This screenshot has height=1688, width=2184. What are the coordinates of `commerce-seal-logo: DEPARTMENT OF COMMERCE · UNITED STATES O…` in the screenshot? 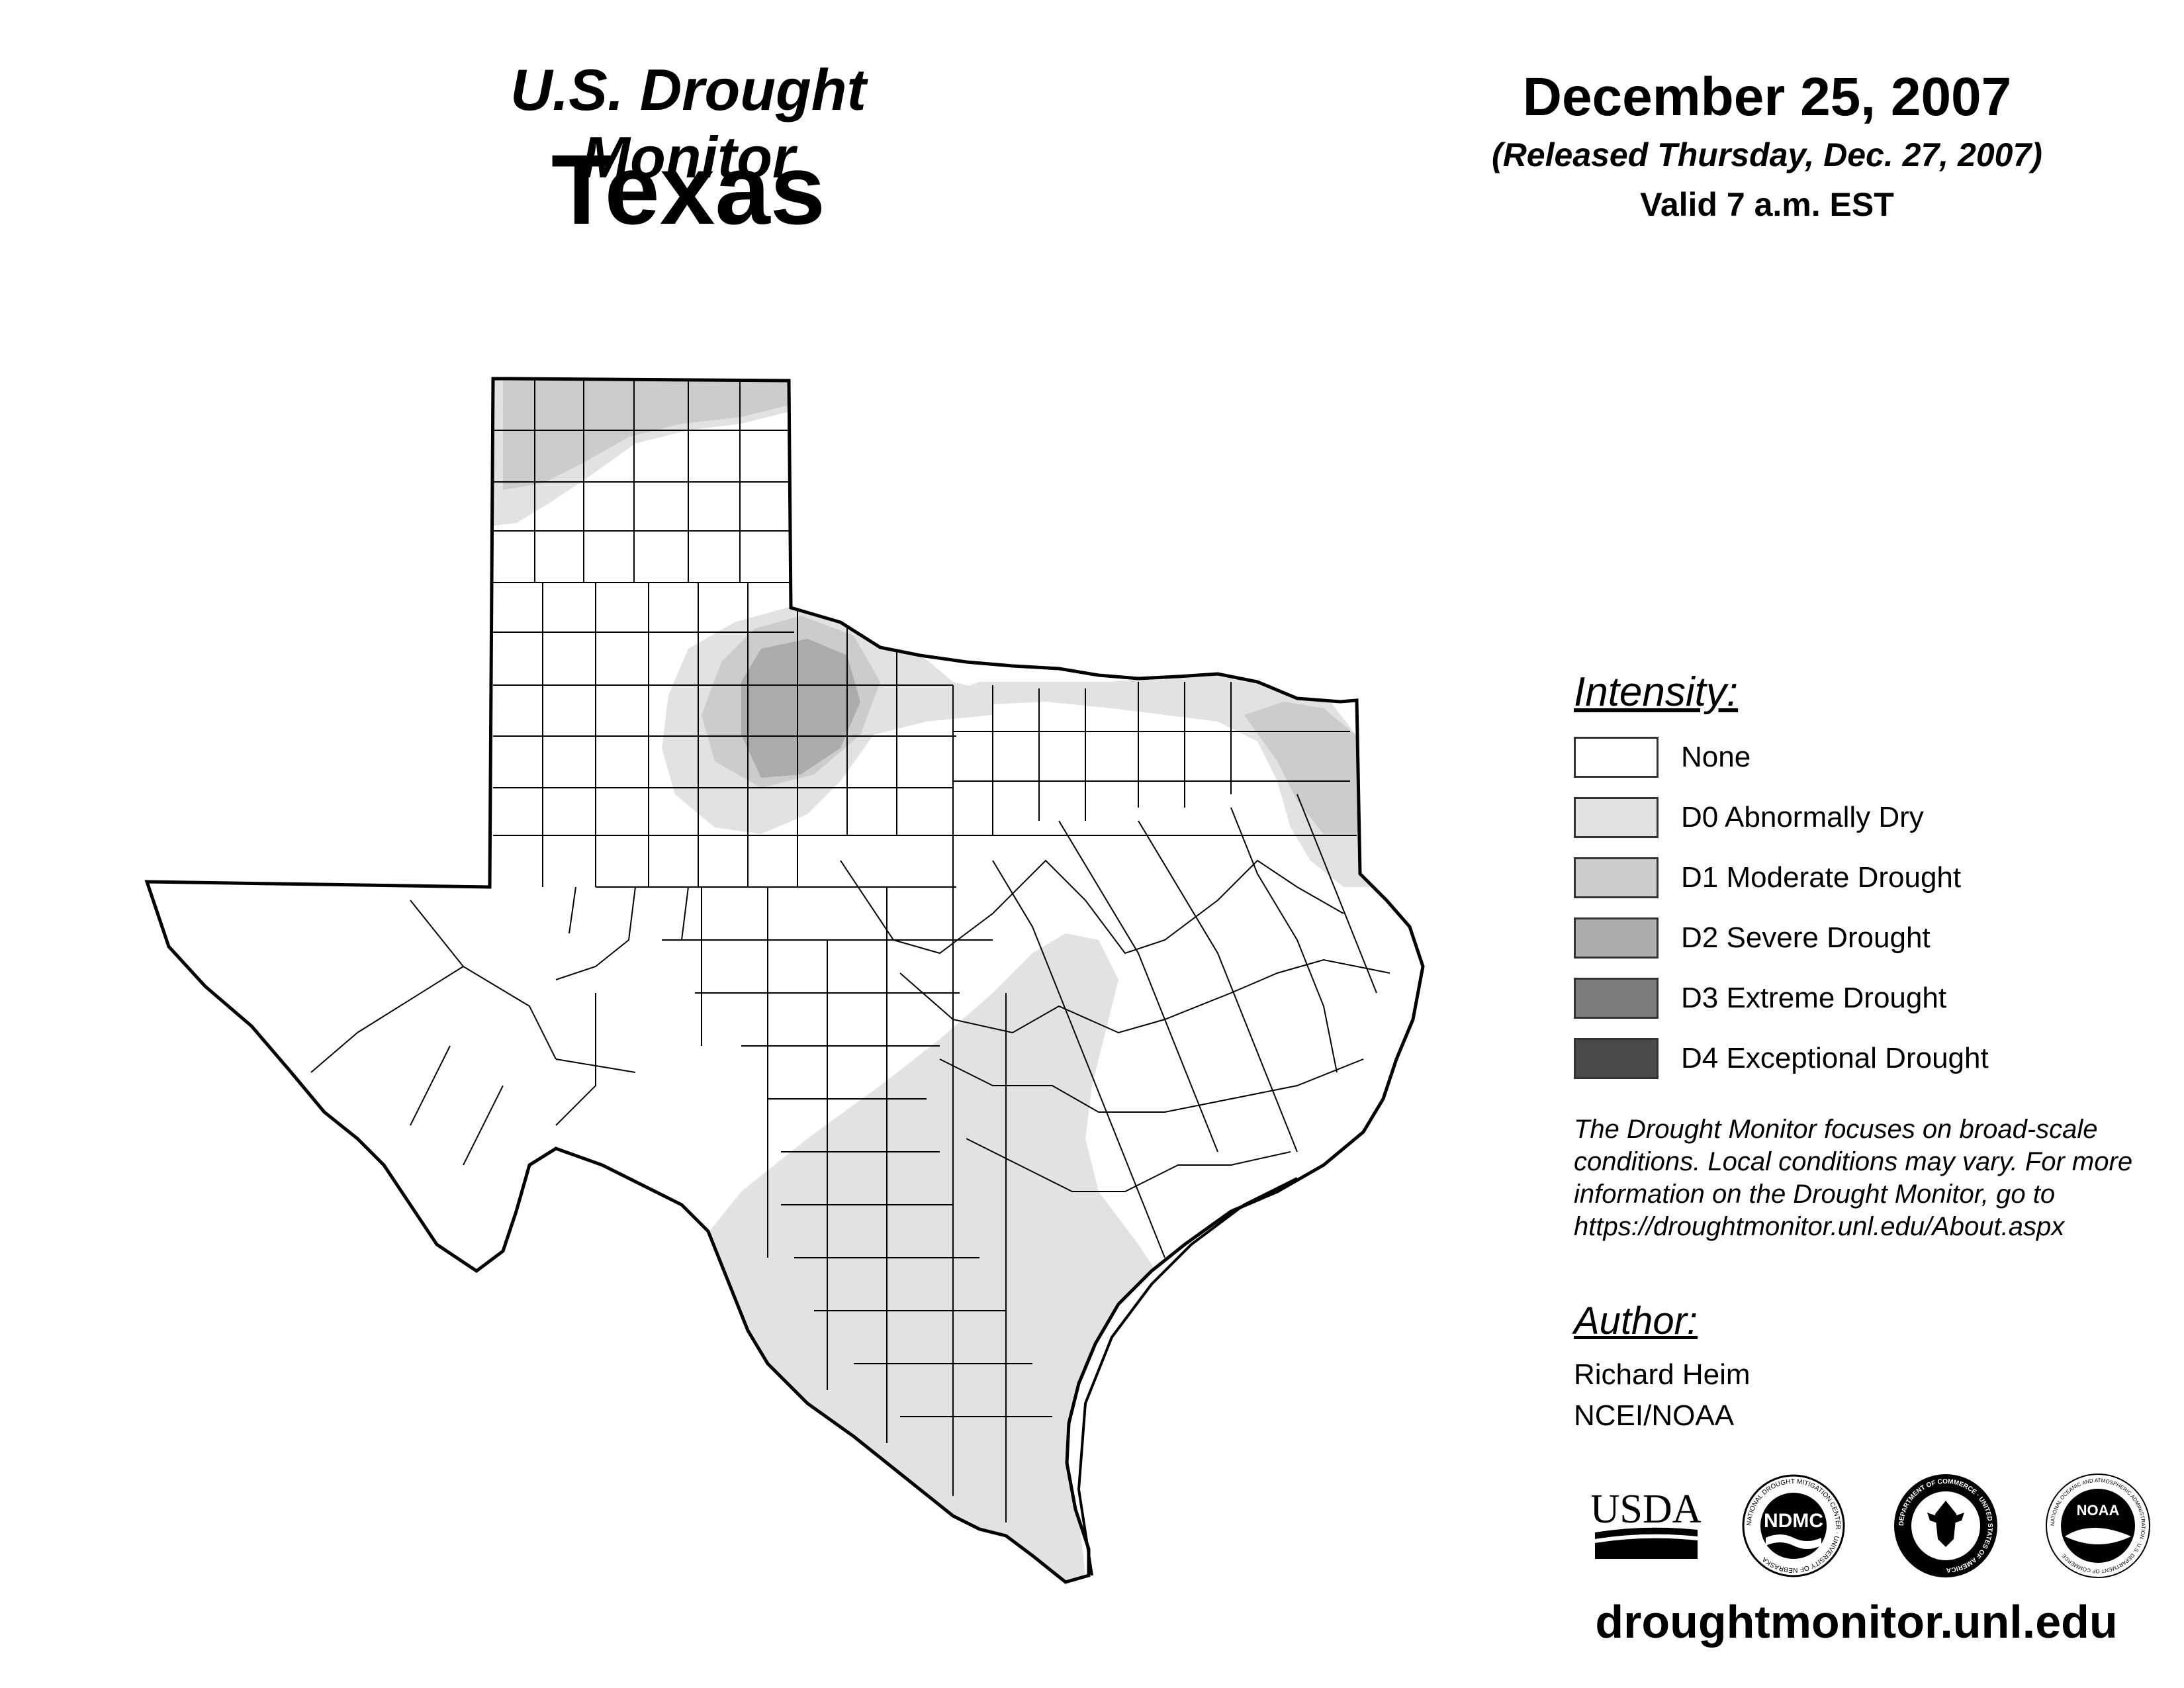 It's located at (1945, 1525).